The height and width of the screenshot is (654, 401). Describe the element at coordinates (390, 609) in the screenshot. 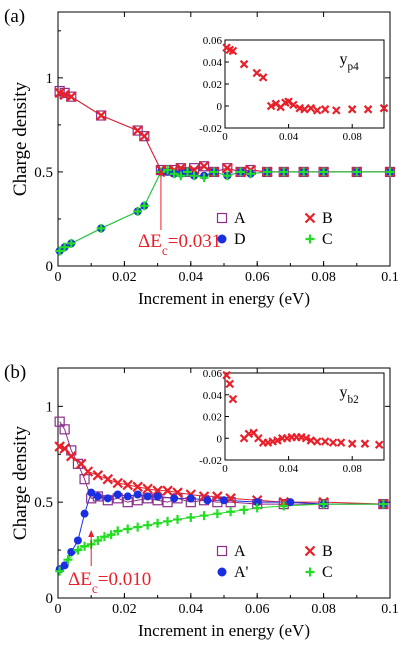

I see `x-tick-label: 0.1` at that location.